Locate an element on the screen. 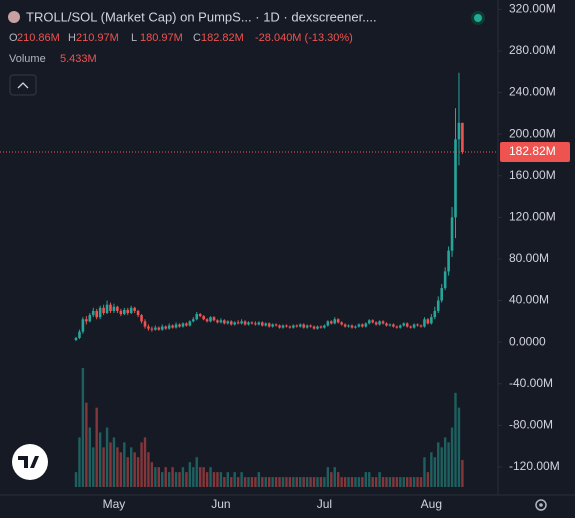  logo is located at coordinates (28, 462).